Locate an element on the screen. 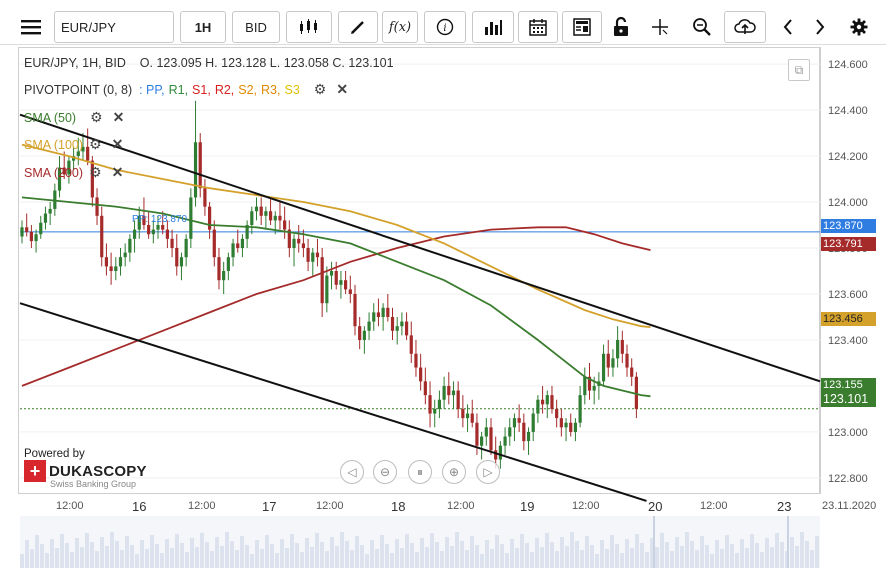 The height and width of the screenshot is (572, 886). reset-icon: ⏸ is located at coordinates (419, 471).